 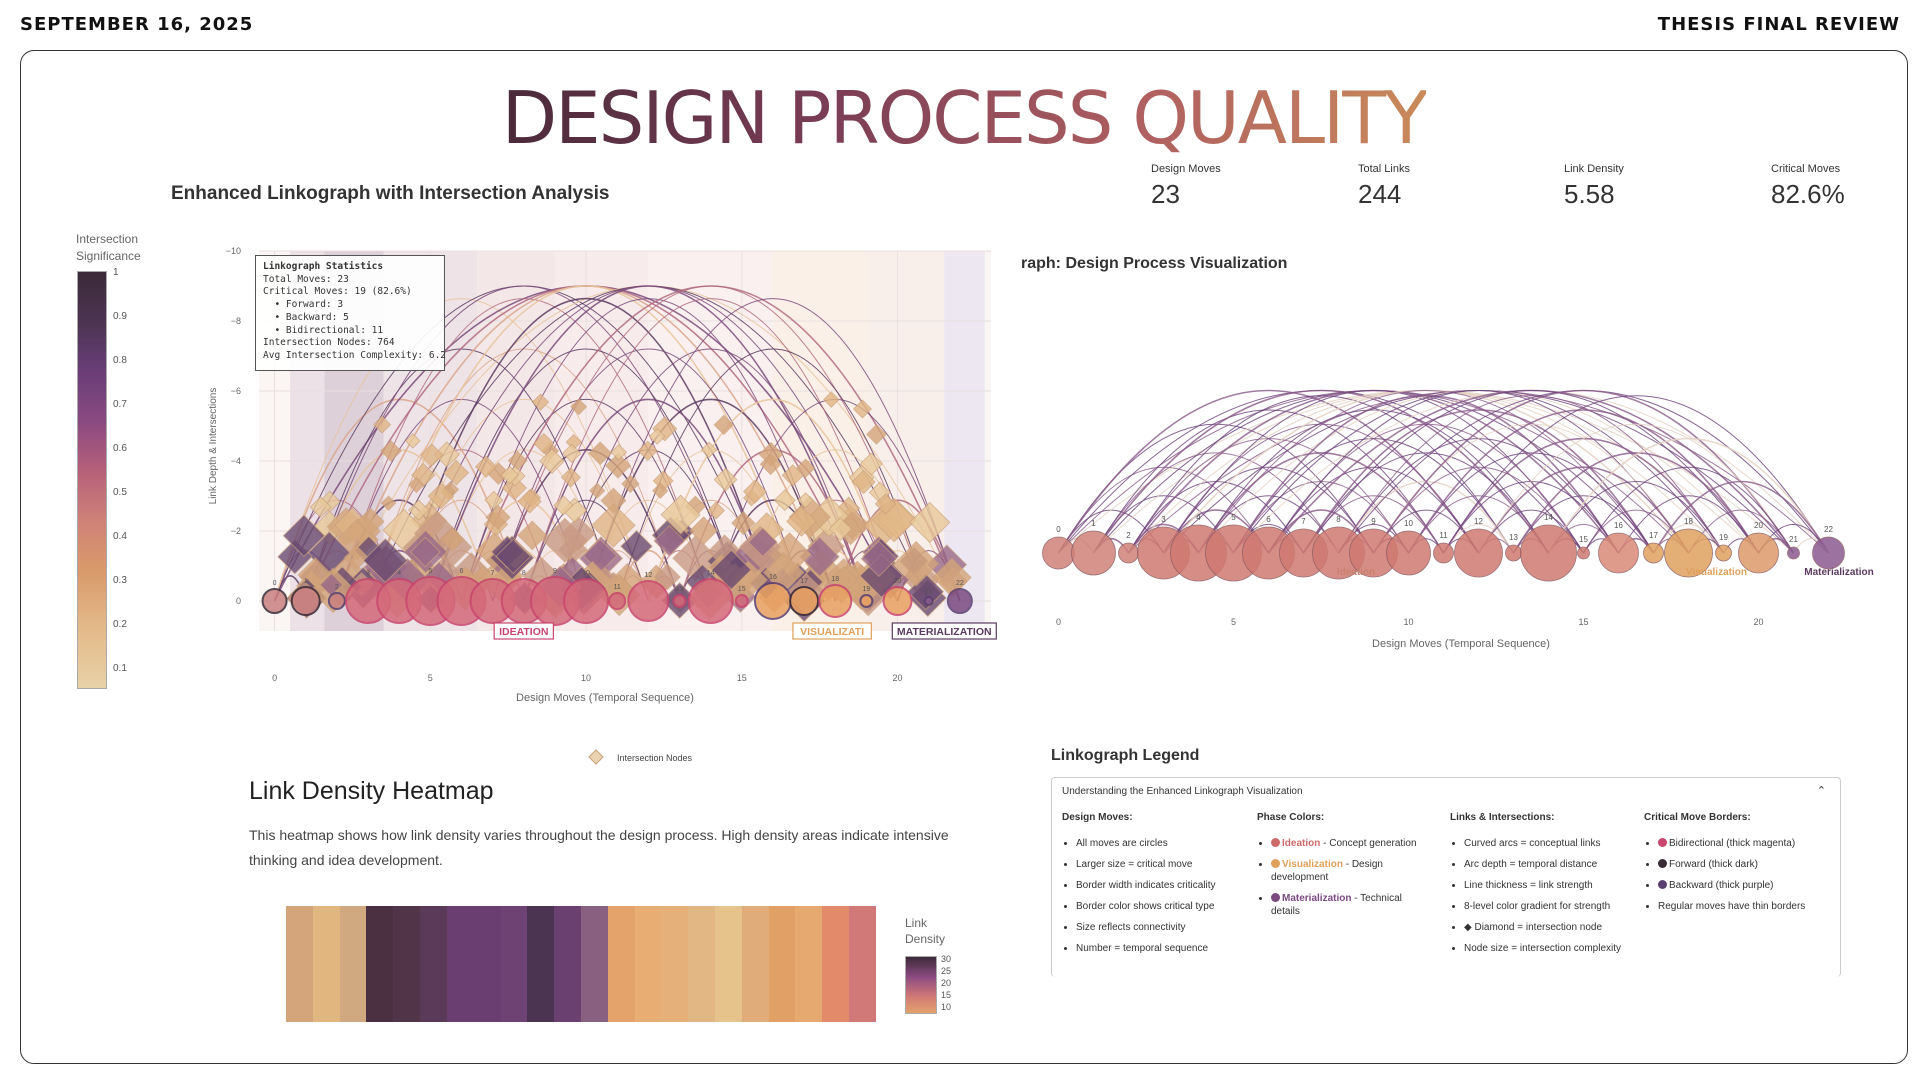 I want to click on legend-item-text: All moves are circles, so click(x=1122, y=843).